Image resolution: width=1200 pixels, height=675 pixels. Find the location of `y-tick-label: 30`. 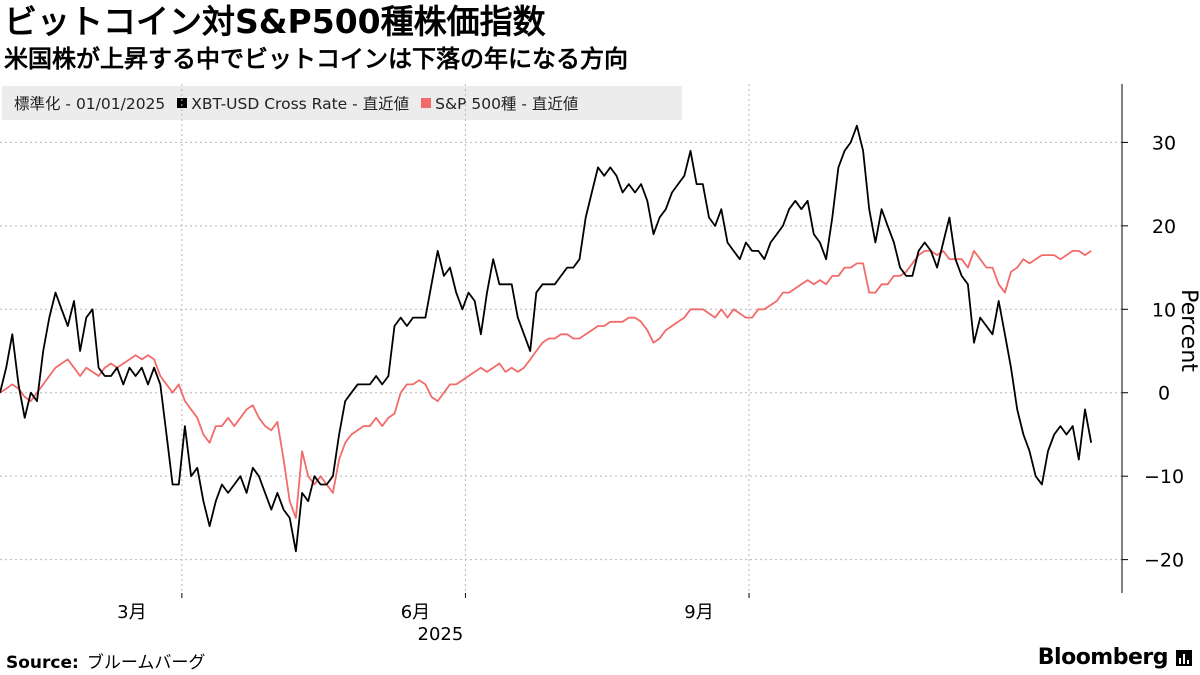

y-tick-label: 30 is located at coordinates (1164, 143).